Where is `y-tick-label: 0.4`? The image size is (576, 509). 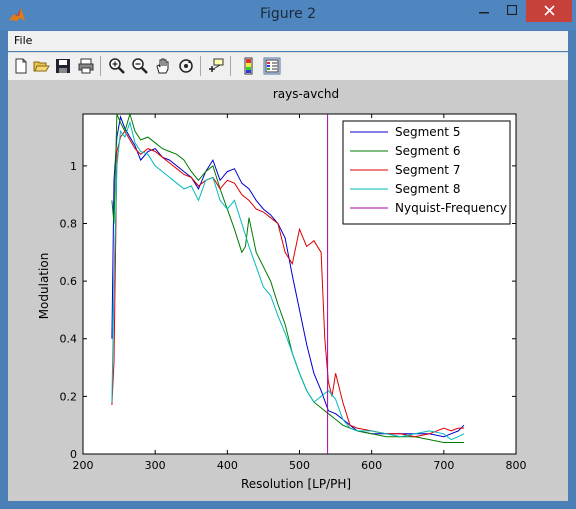 y-tick-label: 0.4 is located at coordinates (69, 339).